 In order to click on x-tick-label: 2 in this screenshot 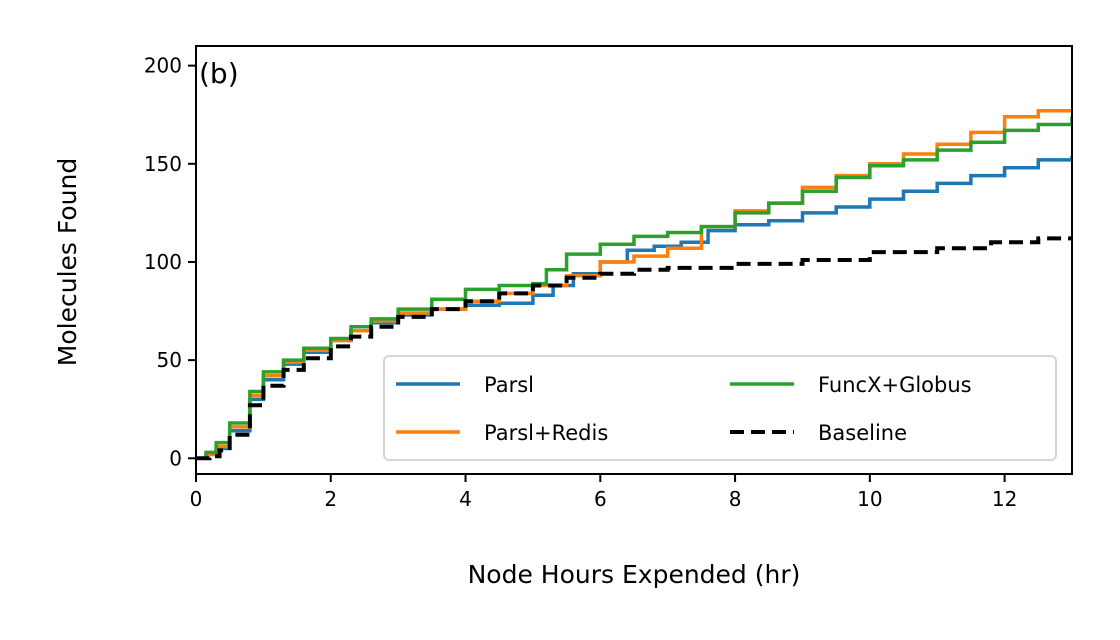, I will do `click(330, 499)`.